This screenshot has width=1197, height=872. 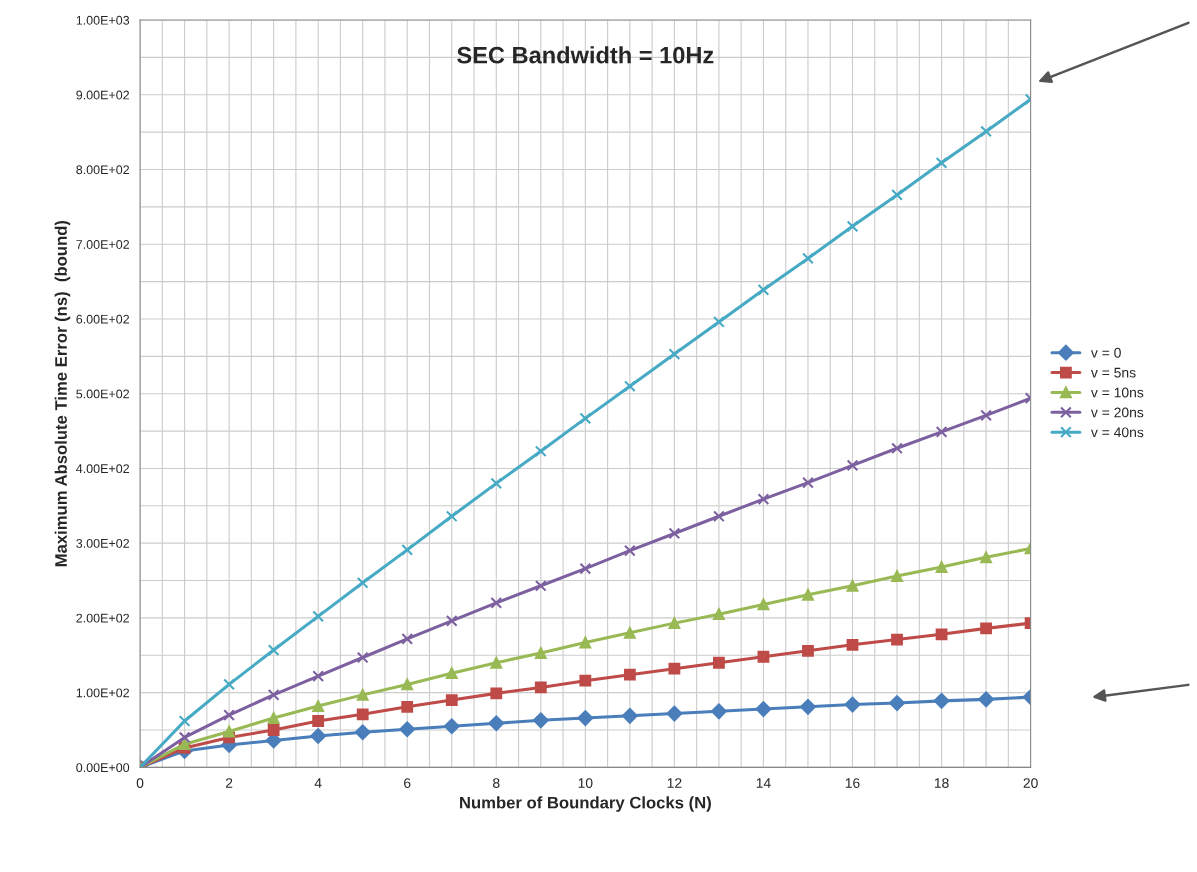 What do you see at coordinates (103, 244) in the screenshot?
I see `y-tick-label: 7.00E+02` at bounding box center [103, 244].